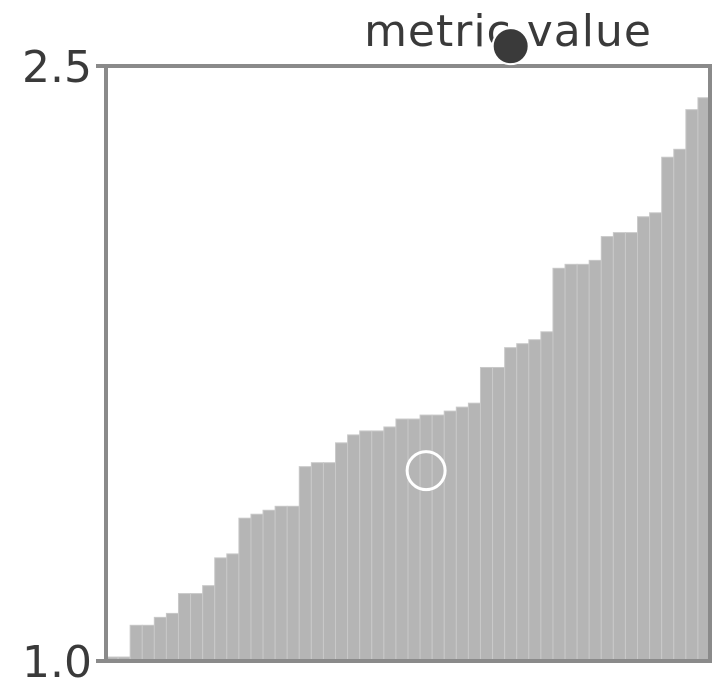  I want to click on open-marker, so click(426, 471).